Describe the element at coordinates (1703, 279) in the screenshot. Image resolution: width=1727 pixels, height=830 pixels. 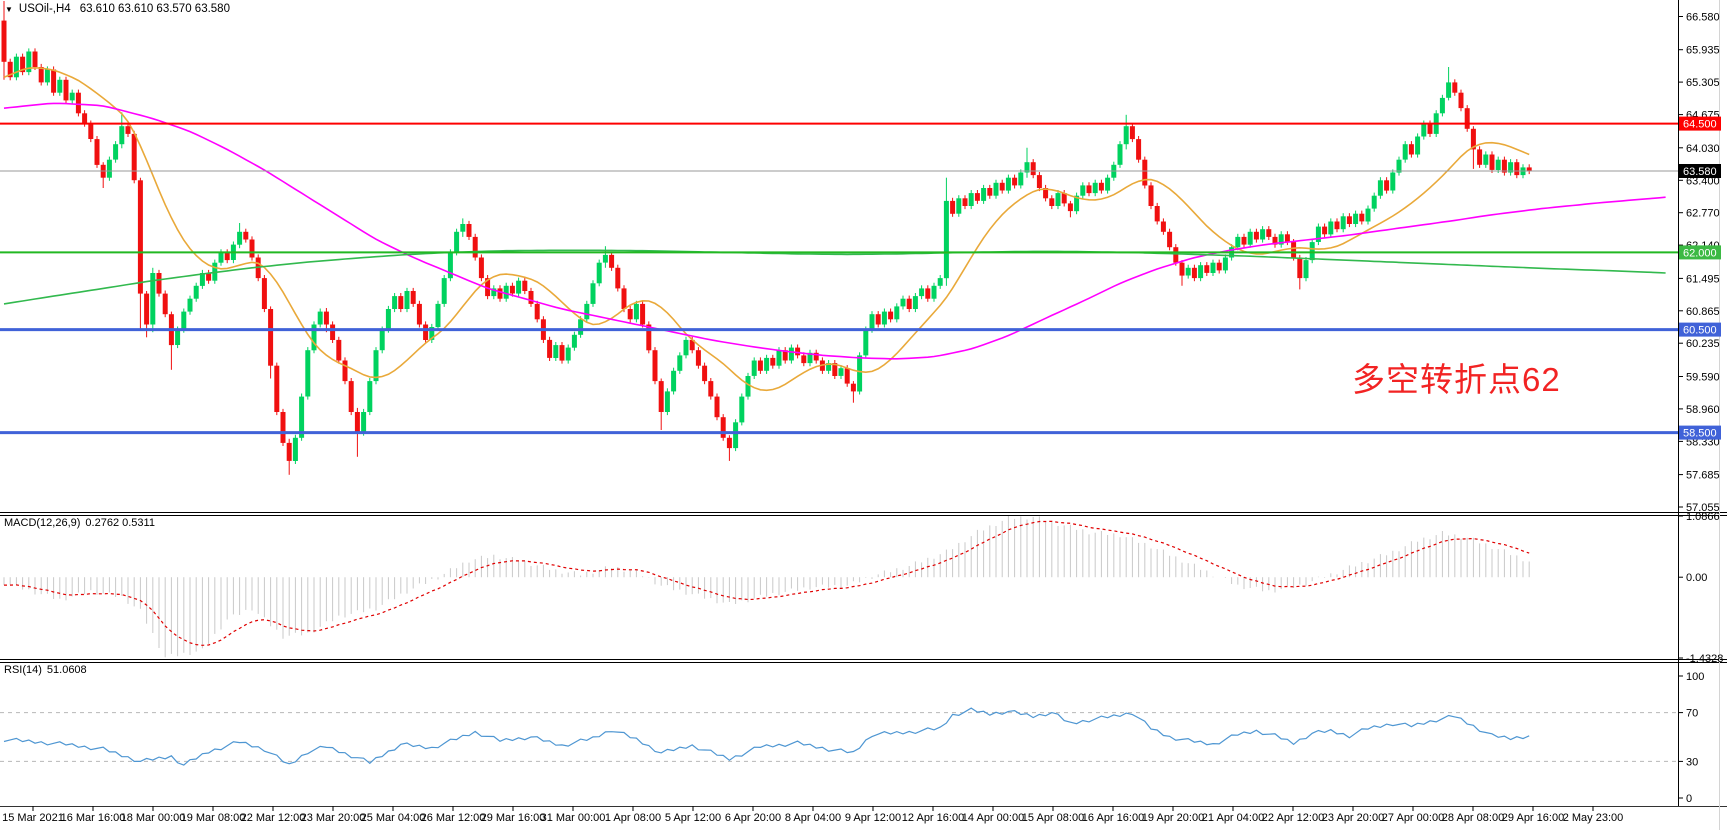
I see `price-tick-label: 61.495` at that location.